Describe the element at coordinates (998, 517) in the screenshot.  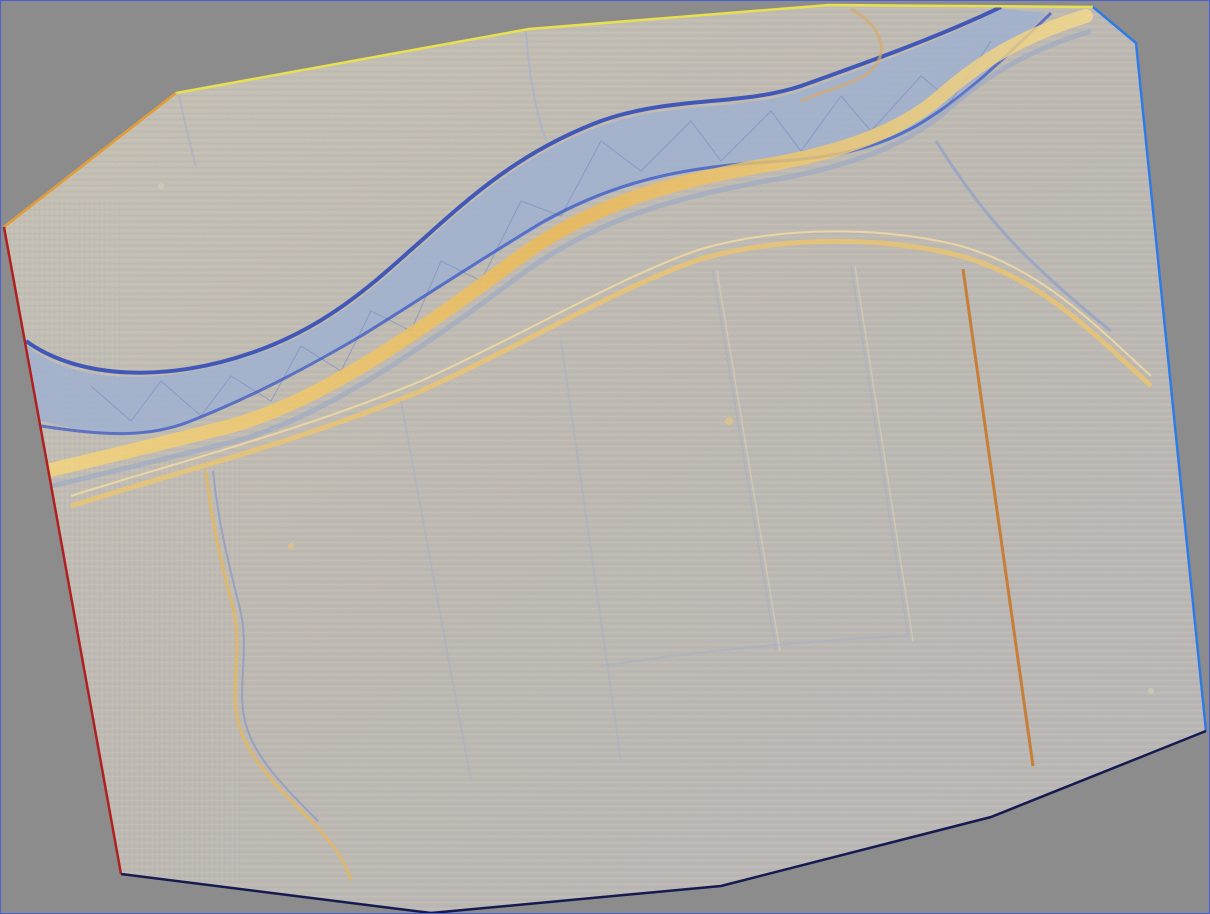
I see `field-boundary-ditch` at that location.